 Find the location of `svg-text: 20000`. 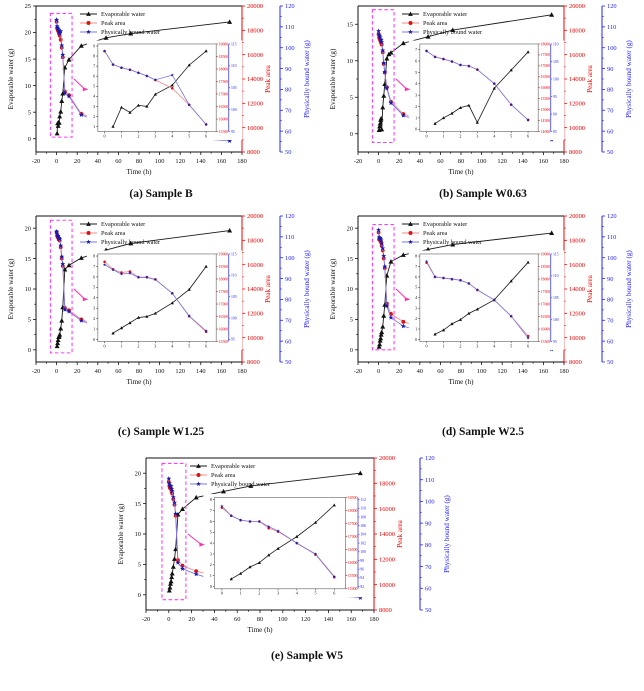

svg-text: 20000 is located at coordinates (255, 216).